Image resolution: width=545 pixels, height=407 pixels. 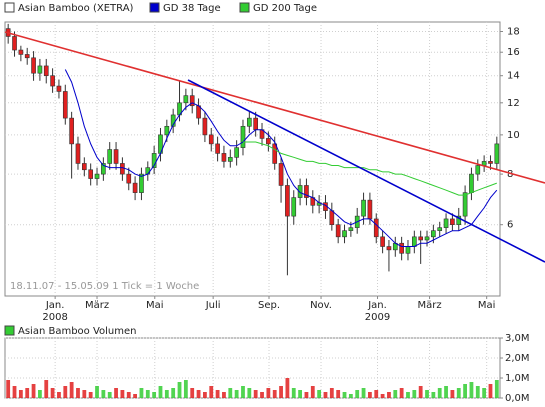 What do you see at coordinates (517, 358) in the screenshot?
I see `y-tick-label: 2,0M` at bounding box center [517, 358].